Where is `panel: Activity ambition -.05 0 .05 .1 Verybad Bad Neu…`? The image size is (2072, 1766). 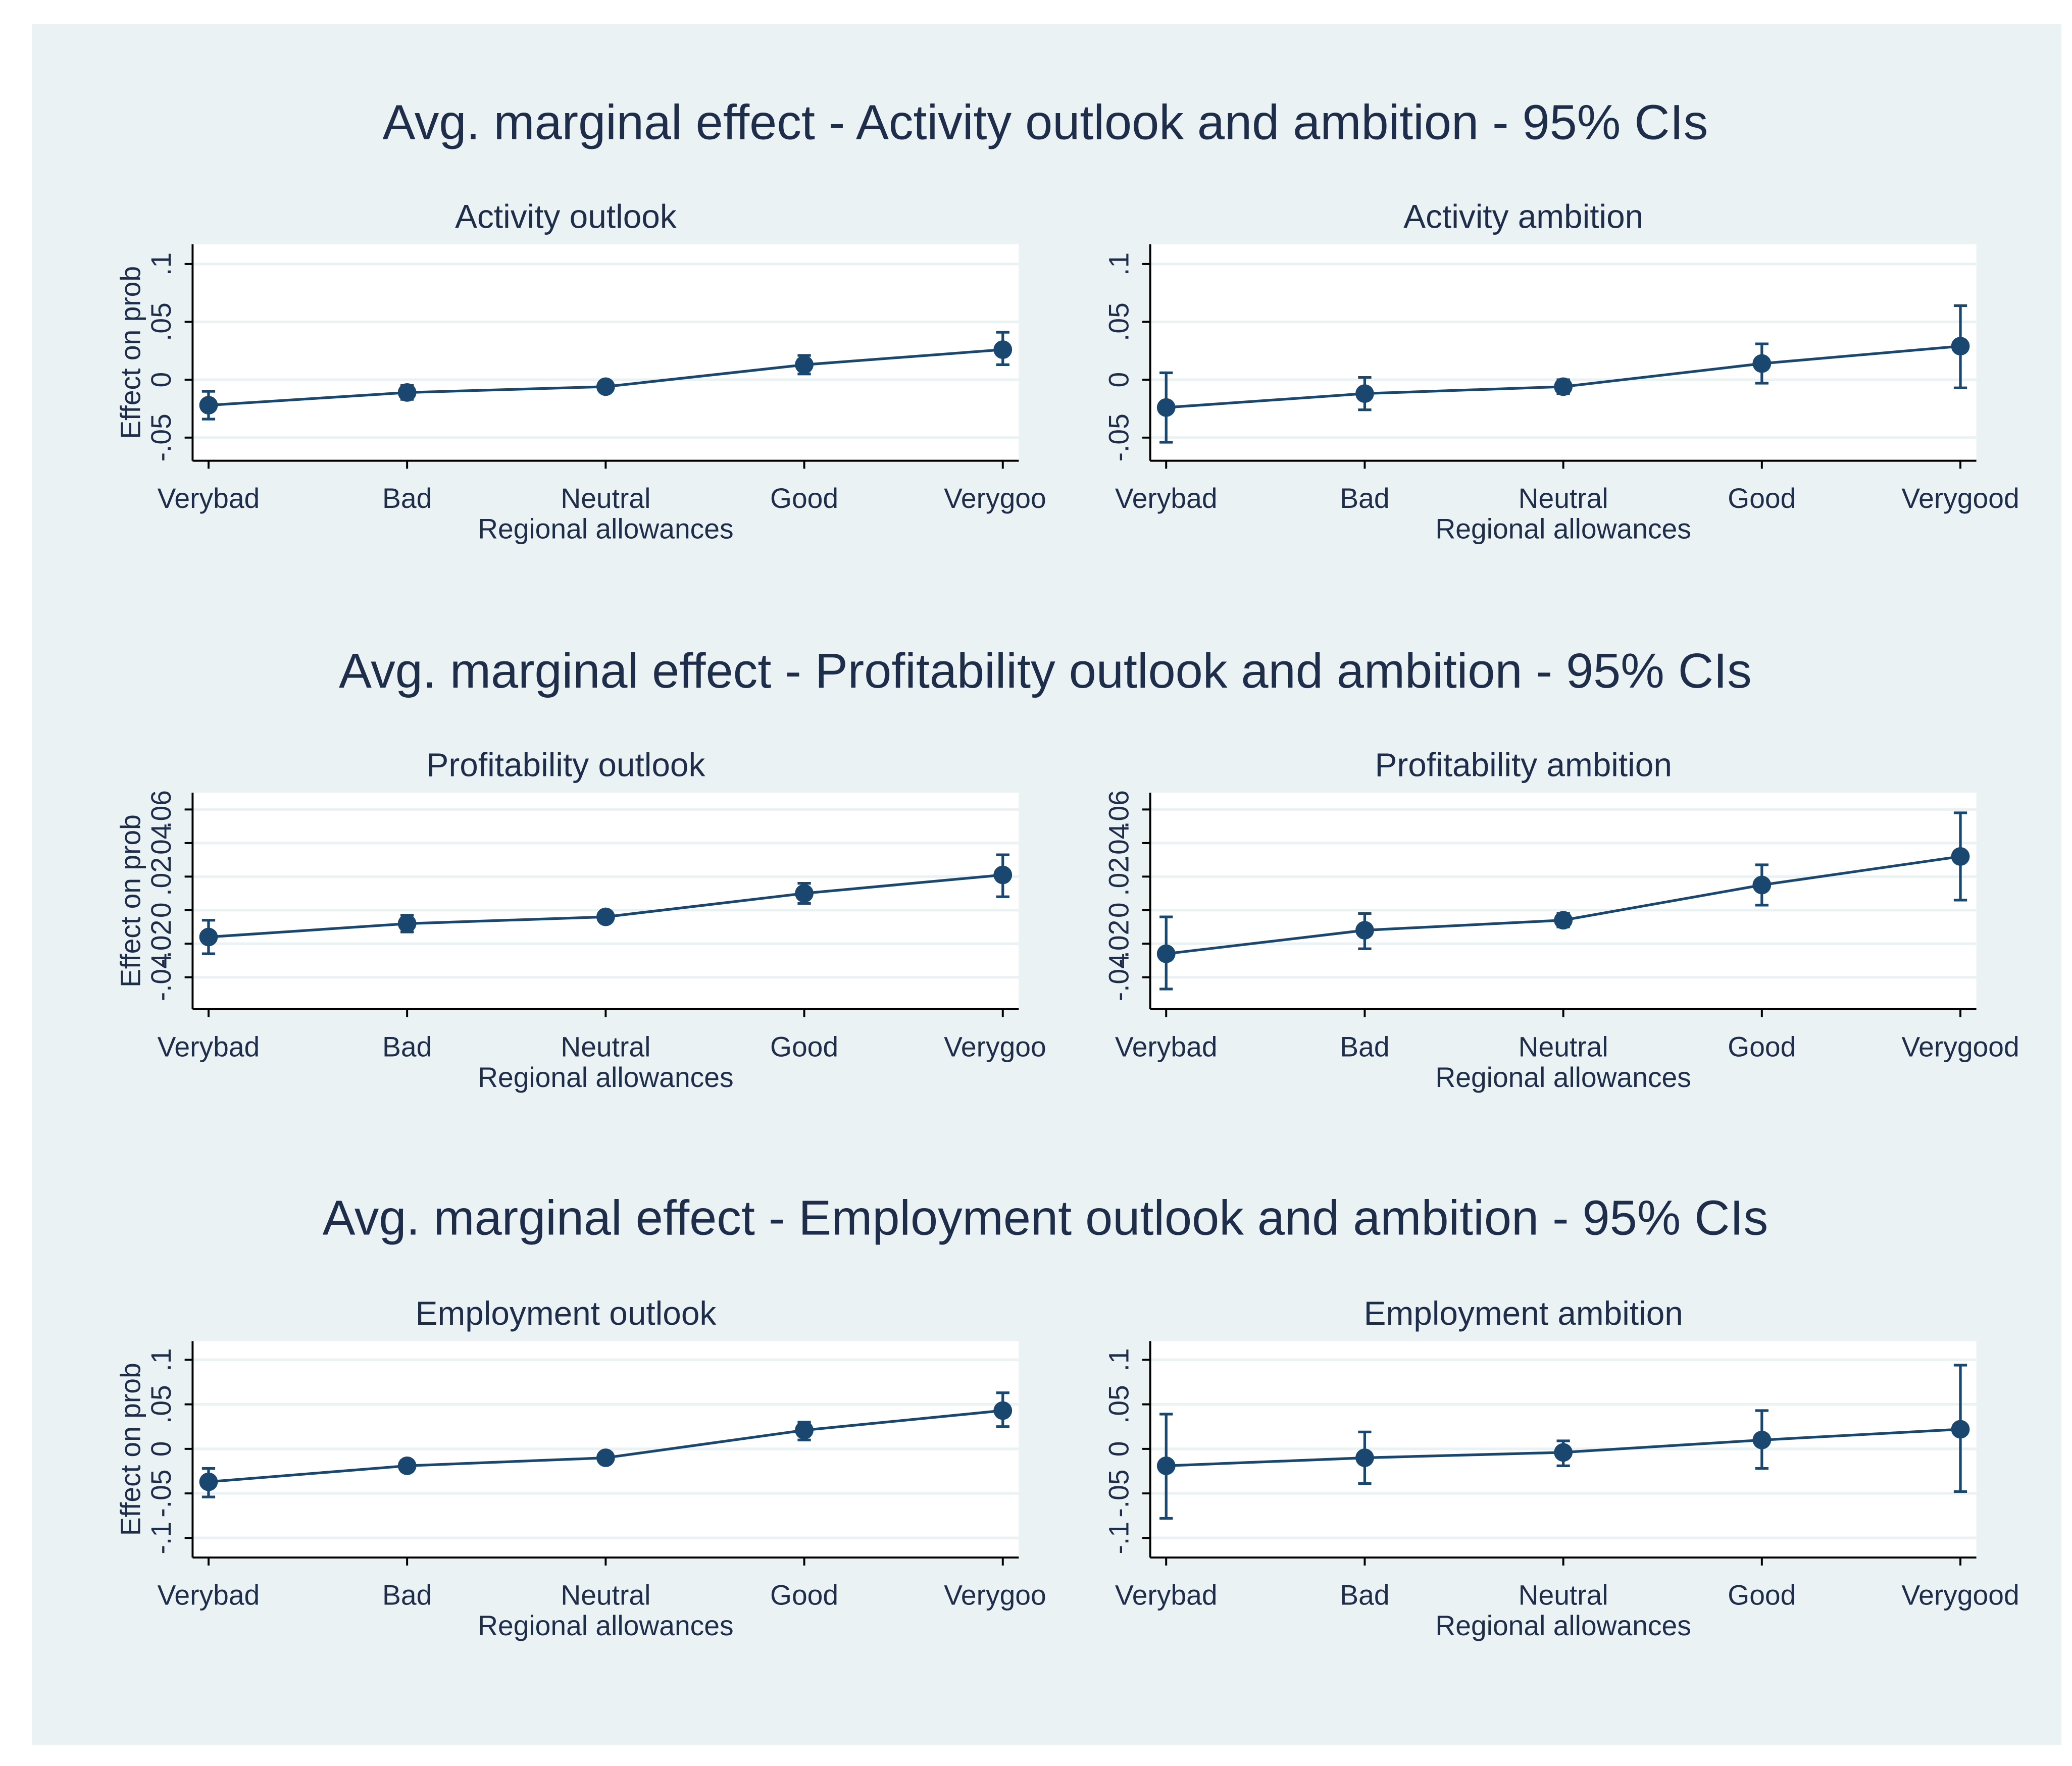 panel: Activity ambition -.05 0 .05 .1 Verybad Bad Neu… is located at coordinates (1561, 370).